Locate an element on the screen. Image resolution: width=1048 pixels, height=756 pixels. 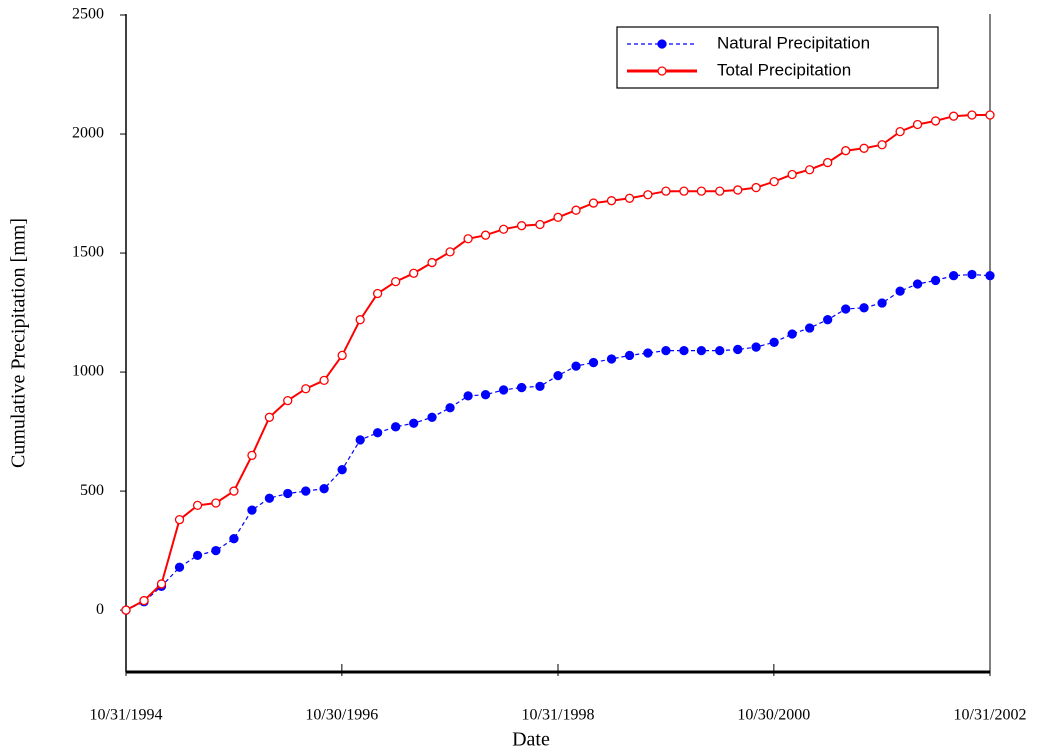
legend-box is located at coordinates (777, 57).